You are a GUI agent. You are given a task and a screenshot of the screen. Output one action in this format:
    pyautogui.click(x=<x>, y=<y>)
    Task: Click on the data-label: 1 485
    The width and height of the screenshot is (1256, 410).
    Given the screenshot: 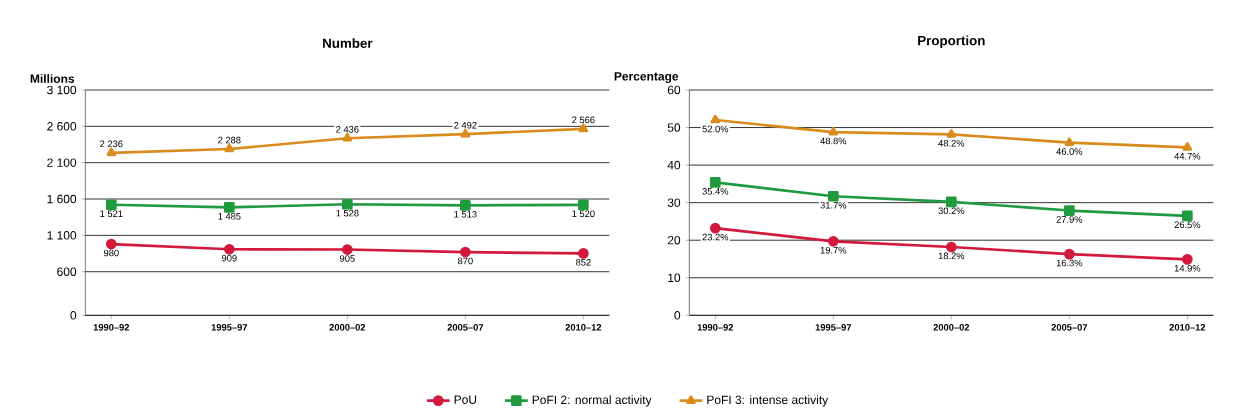 What is the action you would take?
    pyautogui.click(x=229, y=216)
    